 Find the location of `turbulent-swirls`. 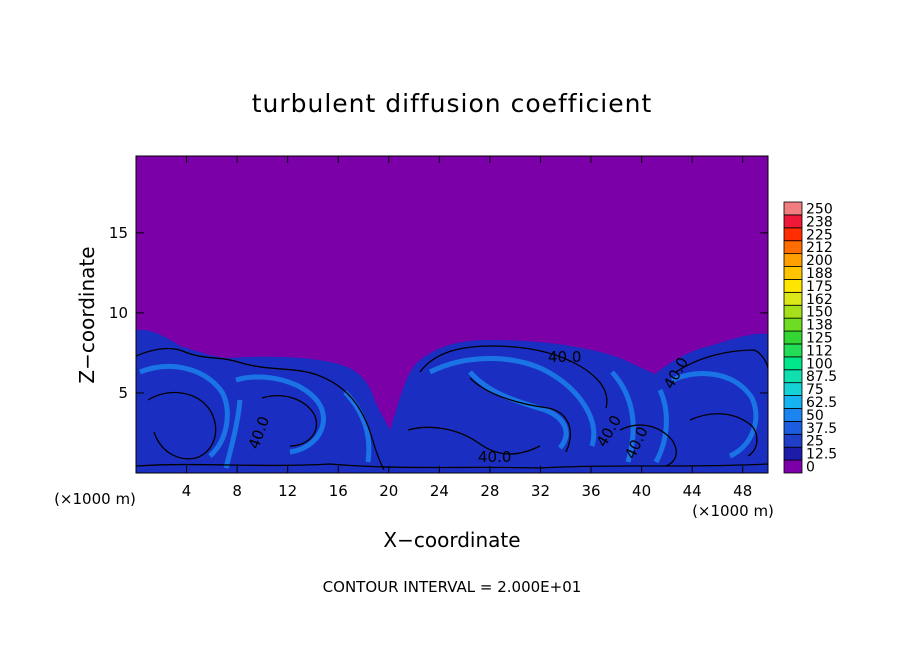

turbulent-swirls is located at coordinates (449, 412).